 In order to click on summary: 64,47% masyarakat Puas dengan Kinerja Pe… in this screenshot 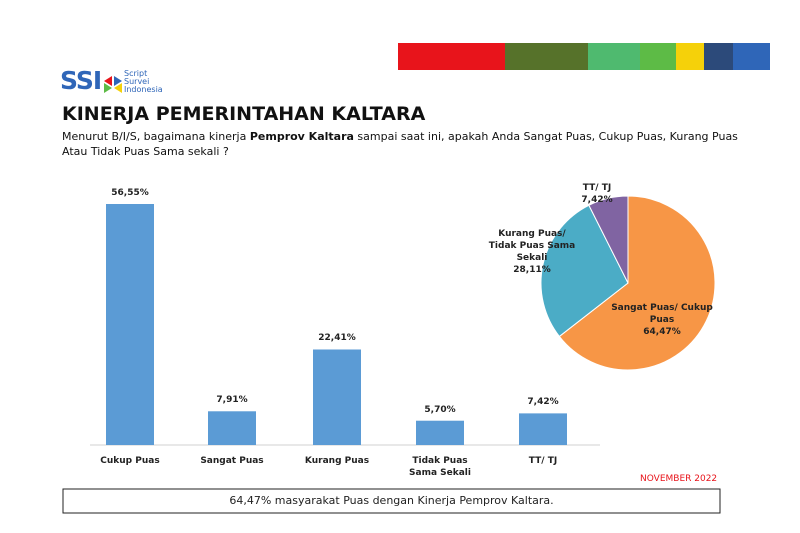, I will do `click(391, 500)`.